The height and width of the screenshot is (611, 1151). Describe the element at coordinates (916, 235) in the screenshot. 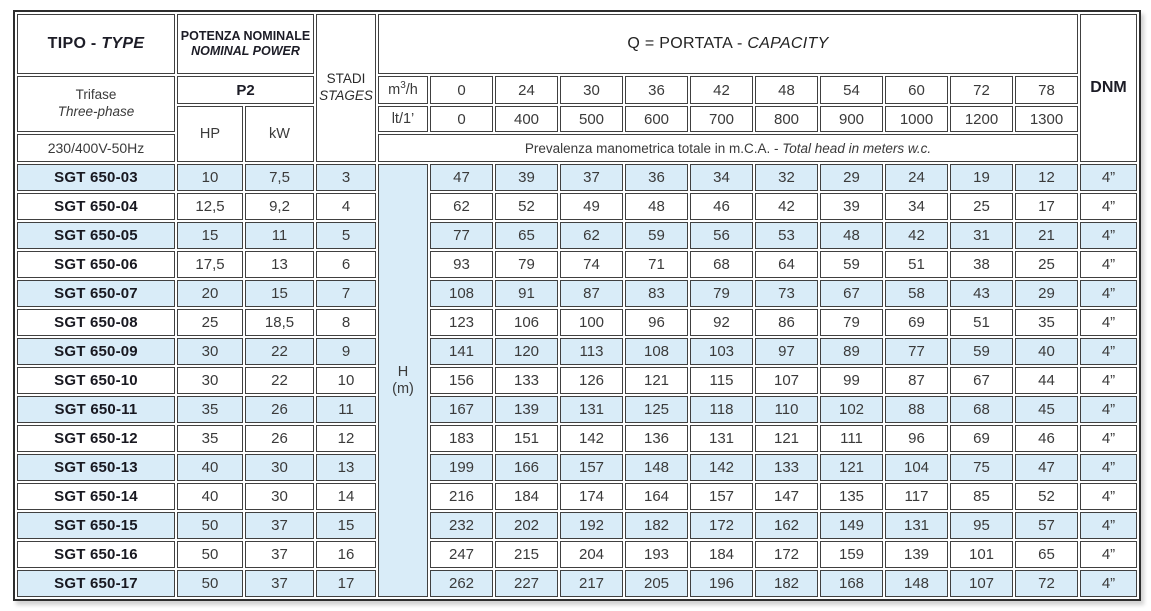

I see `head-value-cell: 42` at that location.